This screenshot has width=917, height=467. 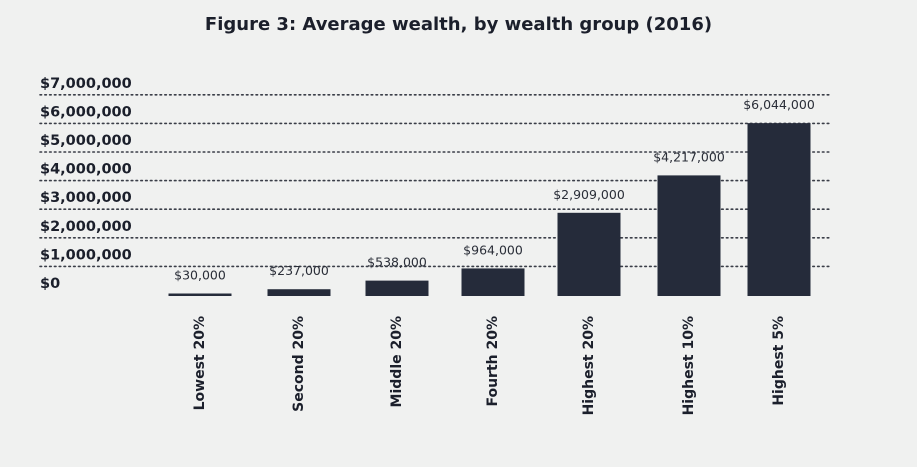 What do you see at coordinates (299, 364) in the screenshot?
I see `x-tick-label: Second 20%` at bounding box center [299, 364].